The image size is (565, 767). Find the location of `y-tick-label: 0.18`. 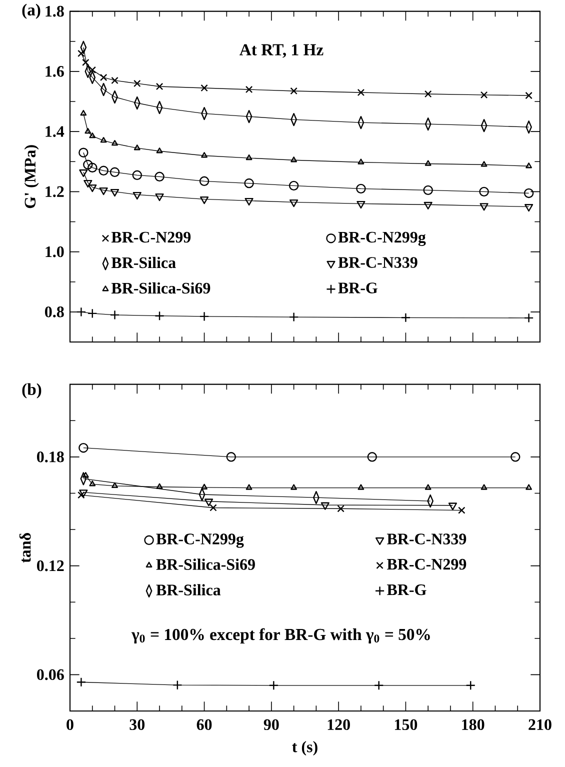

y-tick-label: 0.18 is located at coordinates (50, 456).